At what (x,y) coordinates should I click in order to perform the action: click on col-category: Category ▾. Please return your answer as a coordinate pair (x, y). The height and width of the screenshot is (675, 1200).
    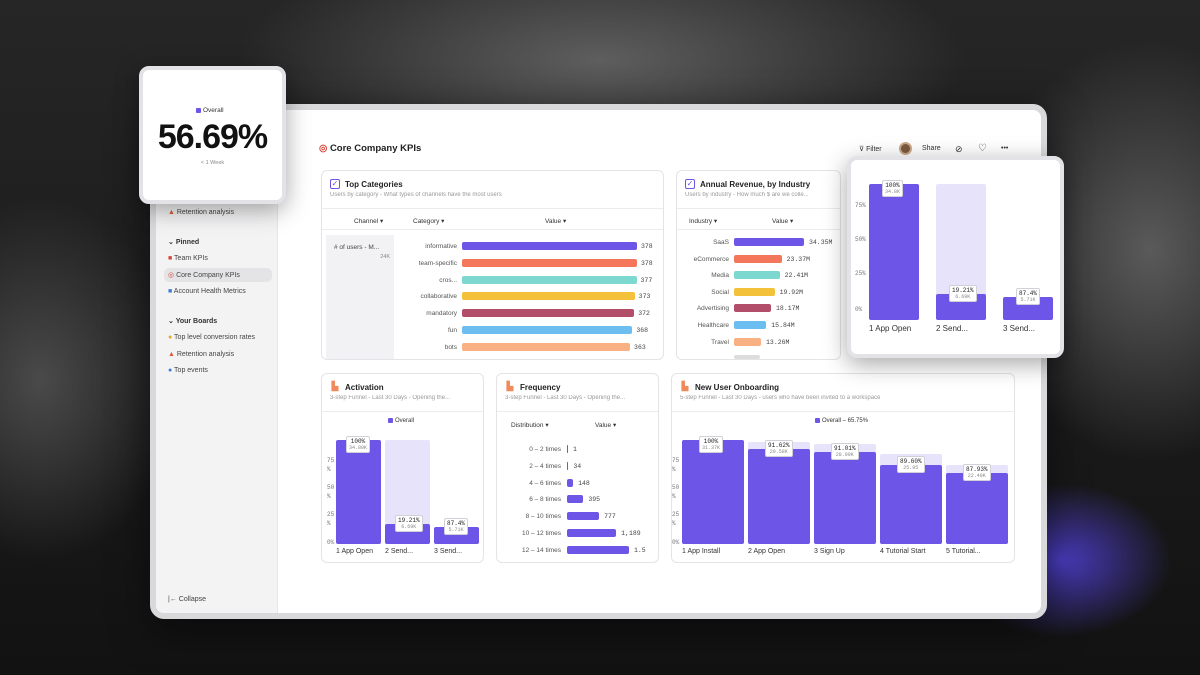
    Looking at the image, I should click on (429, 221).